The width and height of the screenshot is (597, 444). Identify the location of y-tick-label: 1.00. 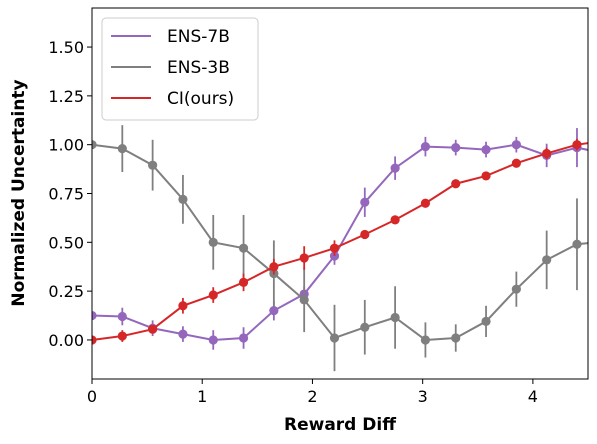
(66, 145).